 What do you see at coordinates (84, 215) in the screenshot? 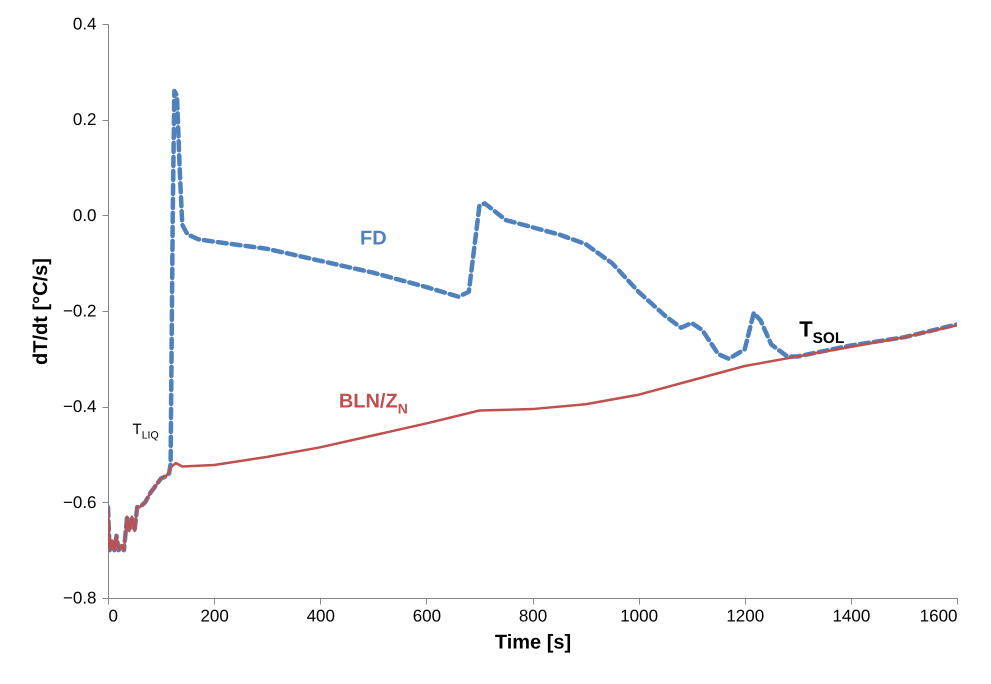
I see `y-tick-label: 0.0` at bounding box center [84, 215].